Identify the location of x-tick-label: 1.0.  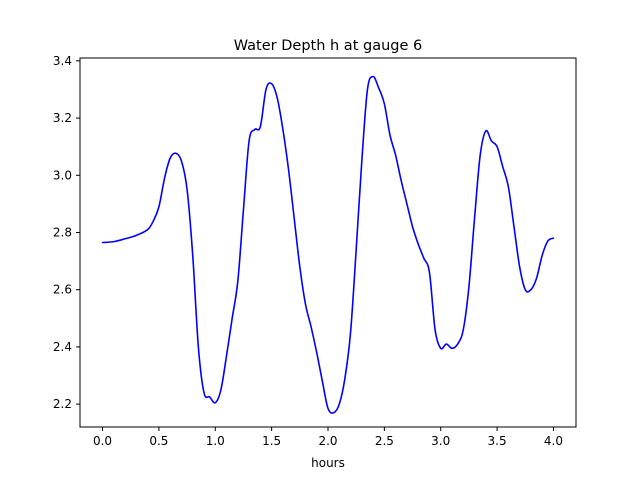
(215, 441).